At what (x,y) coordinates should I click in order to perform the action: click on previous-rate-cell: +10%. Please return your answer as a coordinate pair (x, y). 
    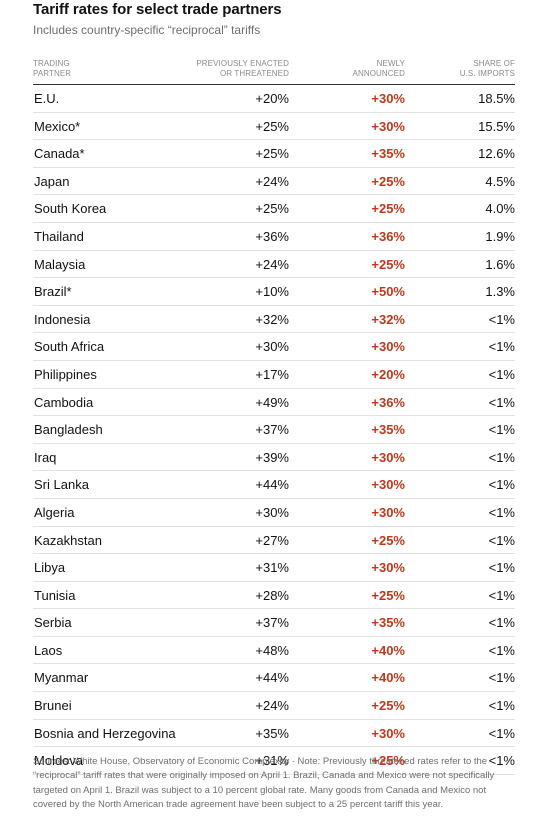
    Looking at the image, I should click on (272, 292).